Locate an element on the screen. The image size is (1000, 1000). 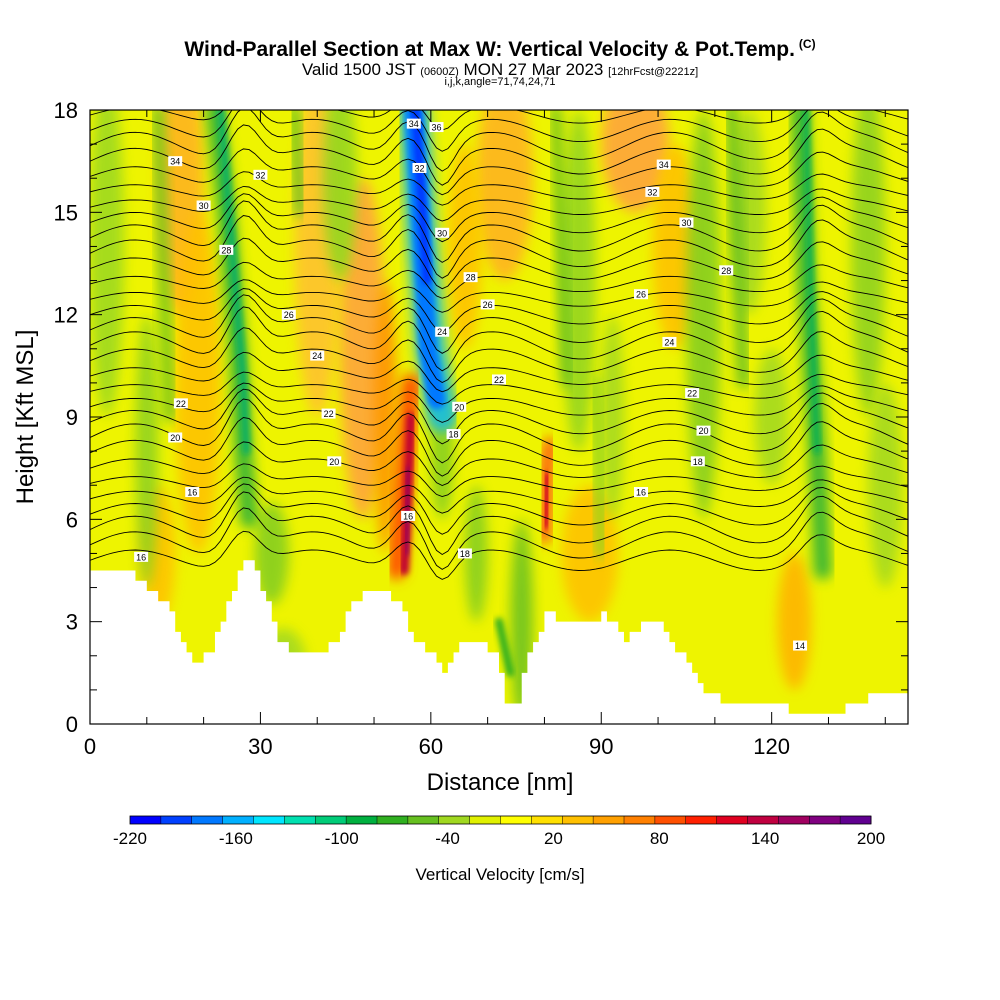
theta-label-text: 22 is located at coordinates (499, 380).